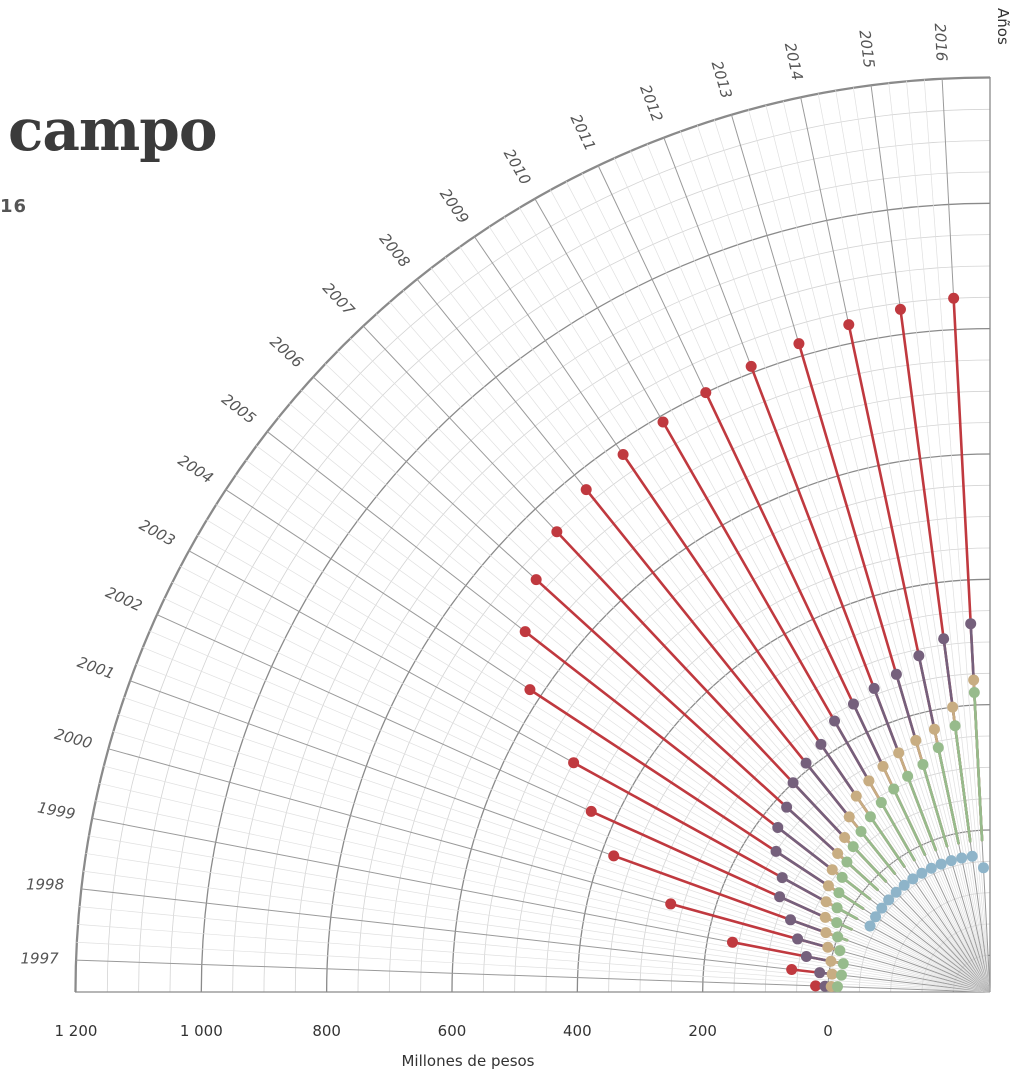 This screenshot has width=1015, height=1072. Describe the element at coordinates (395, 250) in the screenshot. I see `year-label: 2008` at that location.